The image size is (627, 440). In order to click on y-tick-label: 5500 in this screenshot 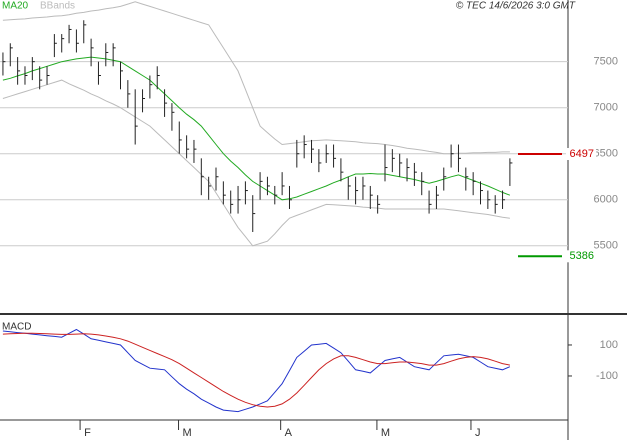, I will do `click(606, 246)`.